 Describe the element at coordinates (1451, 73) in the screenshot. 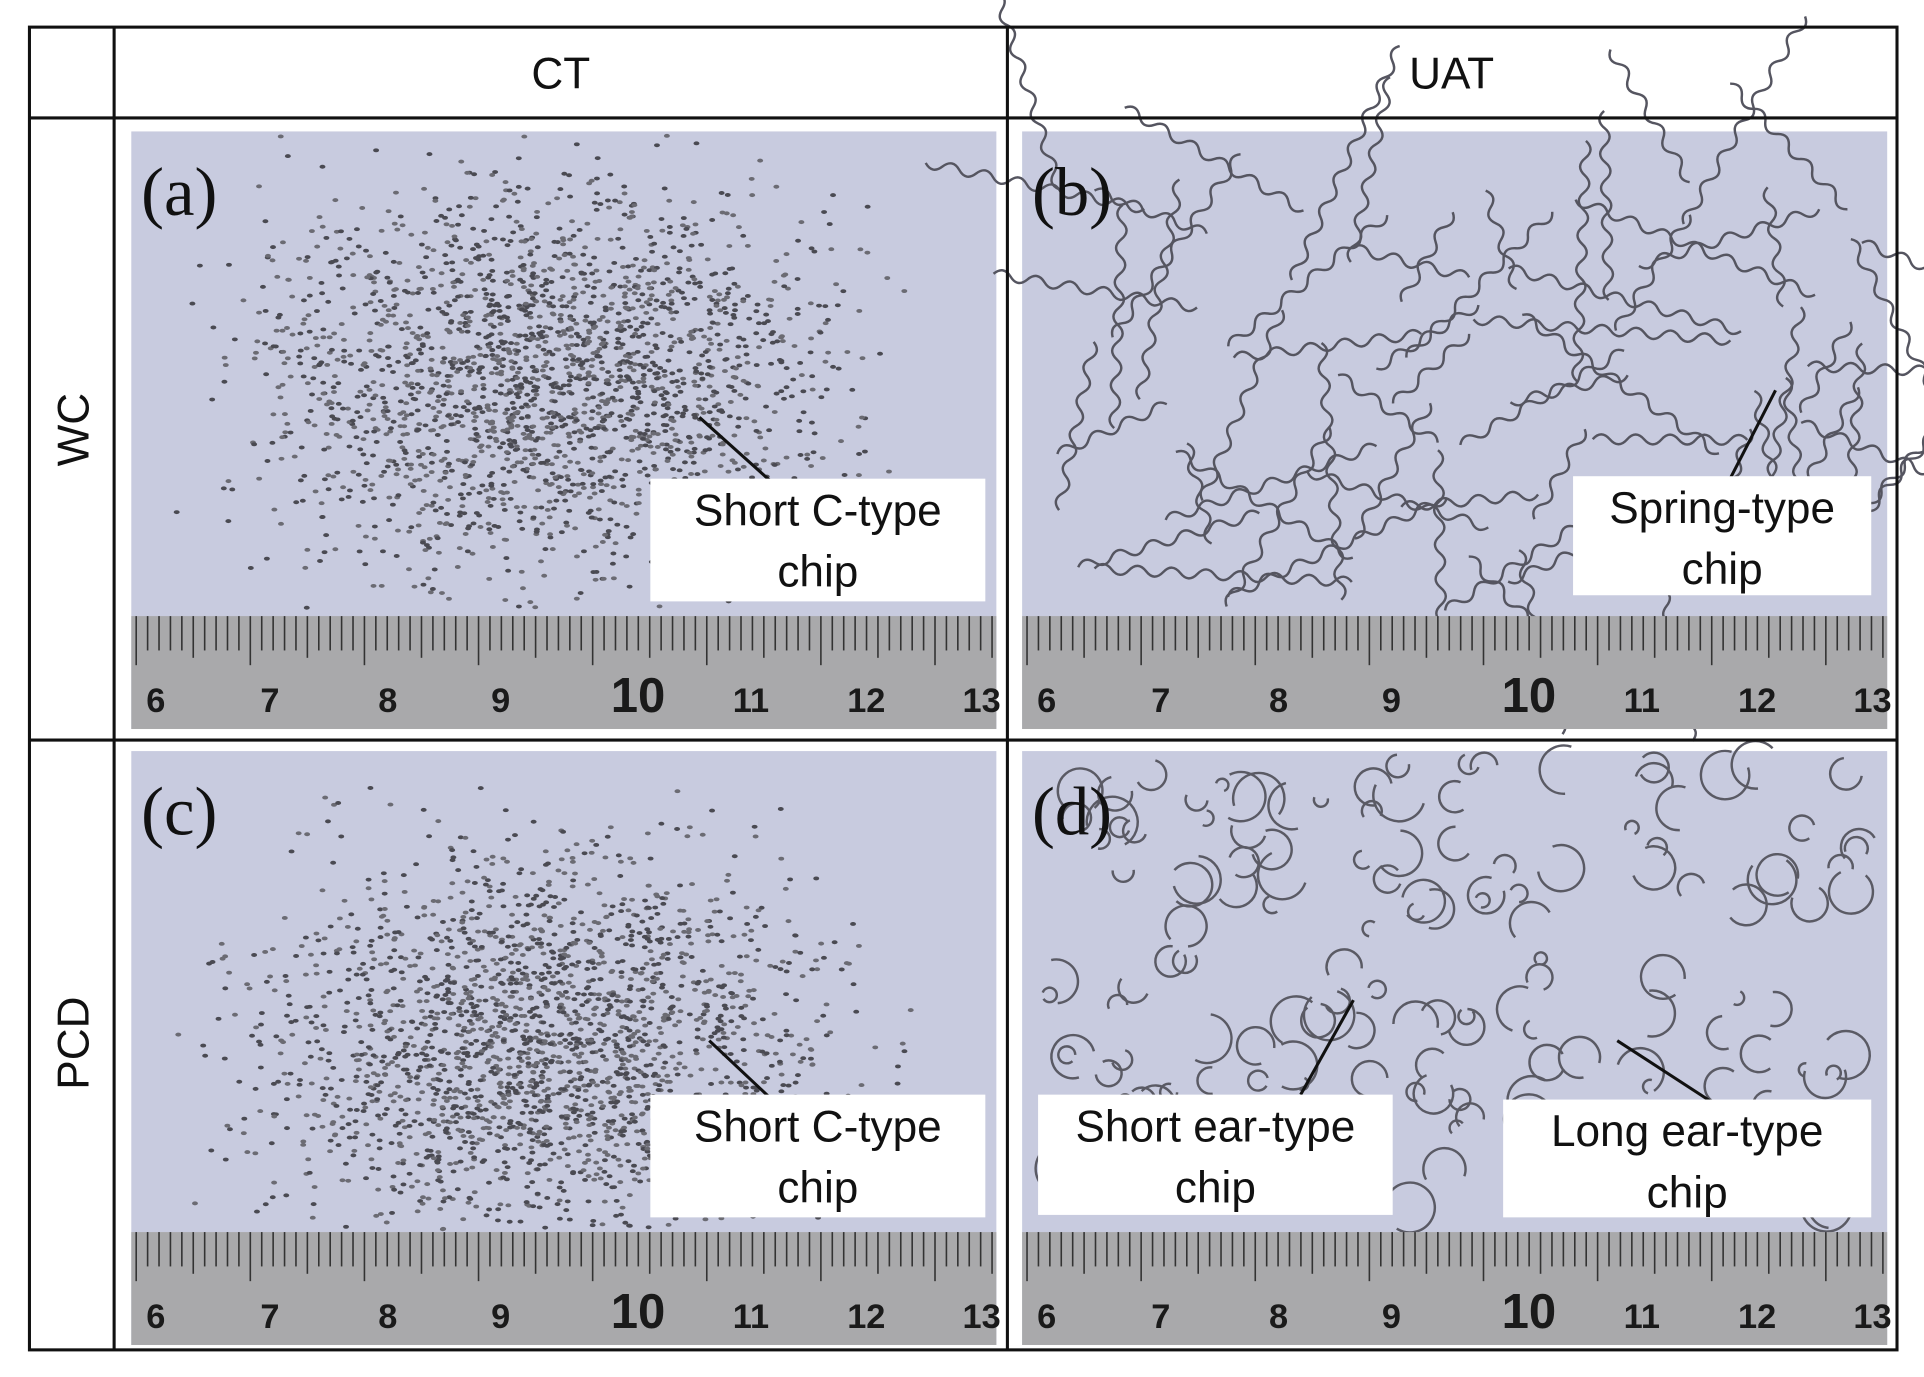

I see `column-header: UAT` at that location.